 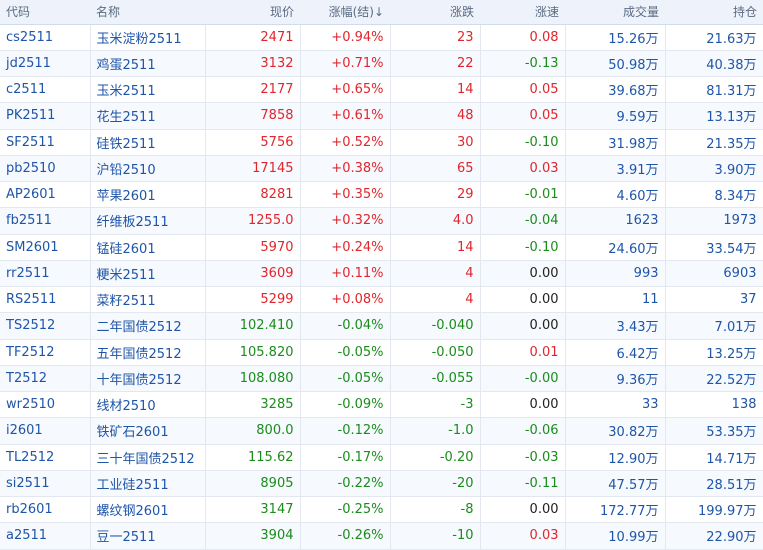 What do you see at coordinates (253, 274) in the screenshot?
I see `cell-price: 3609` at bounding box center [253, 274].